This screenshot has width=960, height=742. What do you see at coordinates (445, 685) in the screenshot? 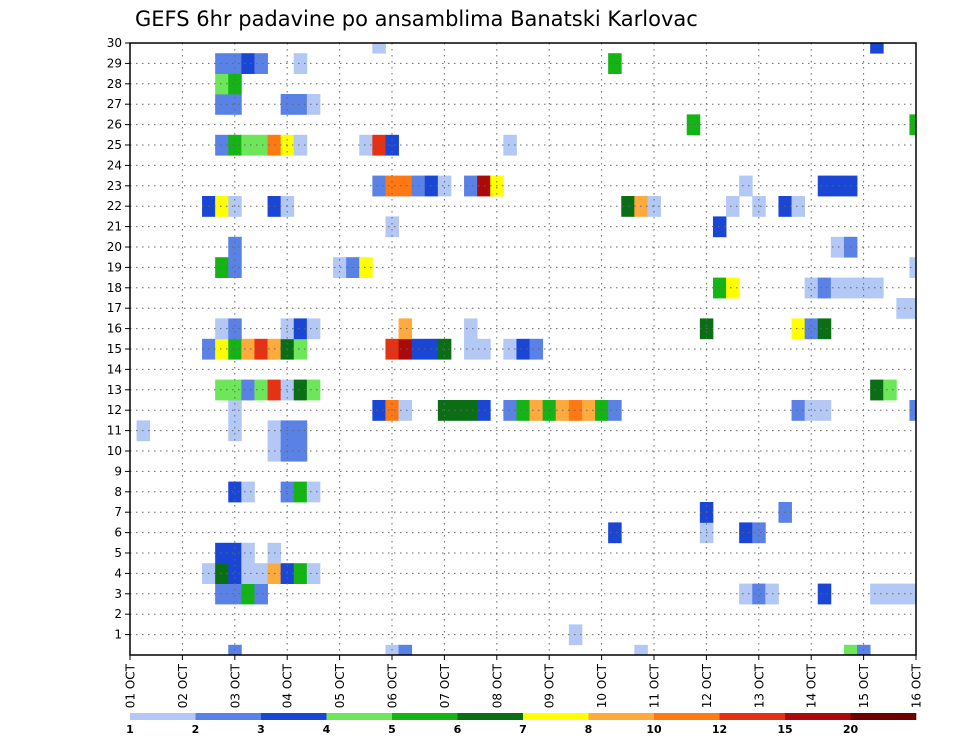
I see `x-tick-label-6: 07 OCT` at bounding box center [445, 685].